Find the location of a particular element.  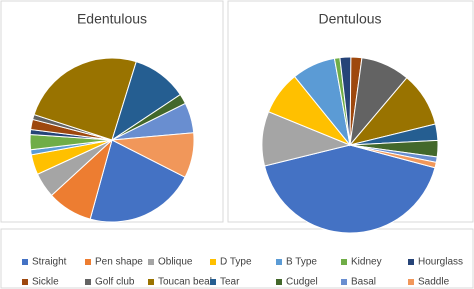

legend-label: Saddle is located at coordinates (434, 282).